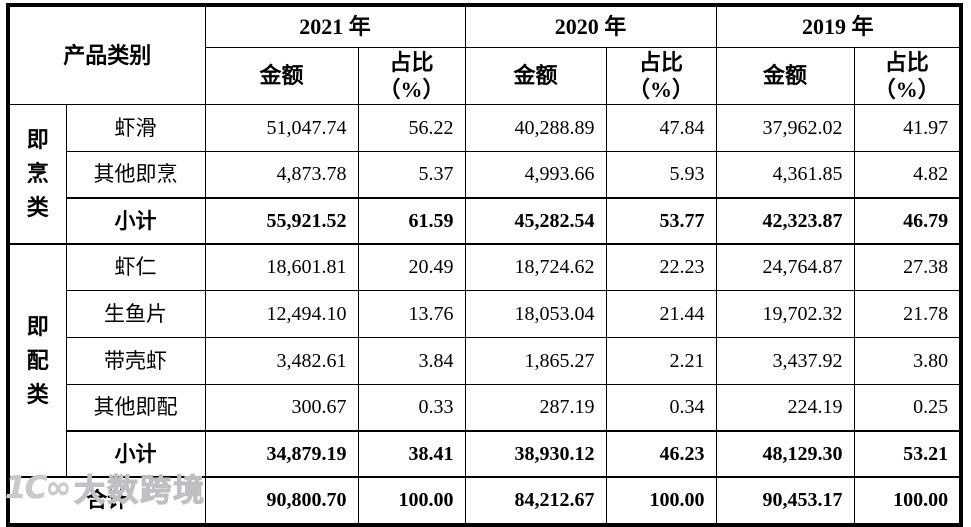  Describe the element at coordinates (661, 454) in the screenshot. I see `ratio-2020: 46.23` at that location.